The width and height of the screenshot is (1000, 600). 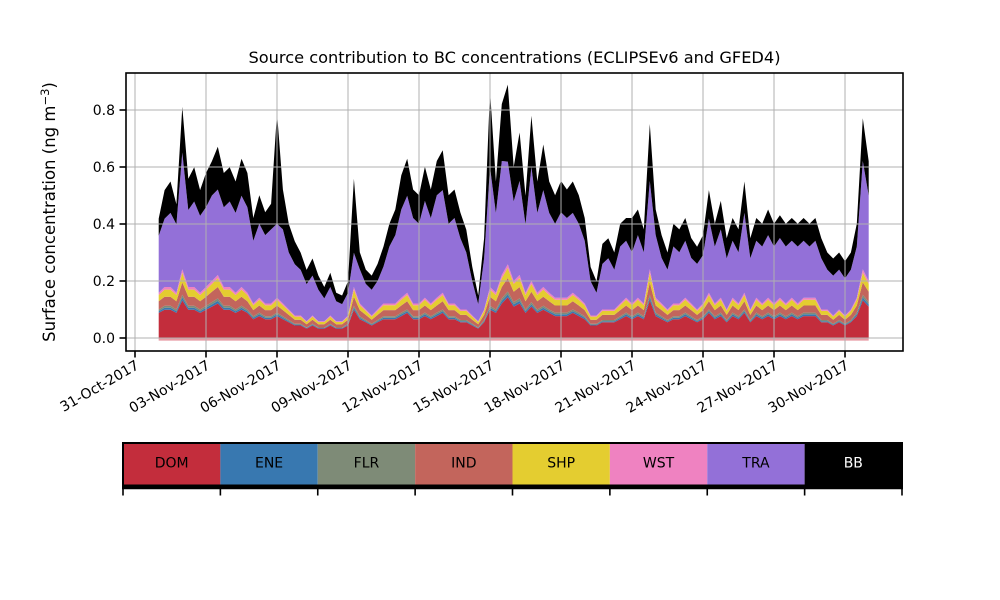 I want to click on legend-swatch-WST, so click(x=658, y=464).